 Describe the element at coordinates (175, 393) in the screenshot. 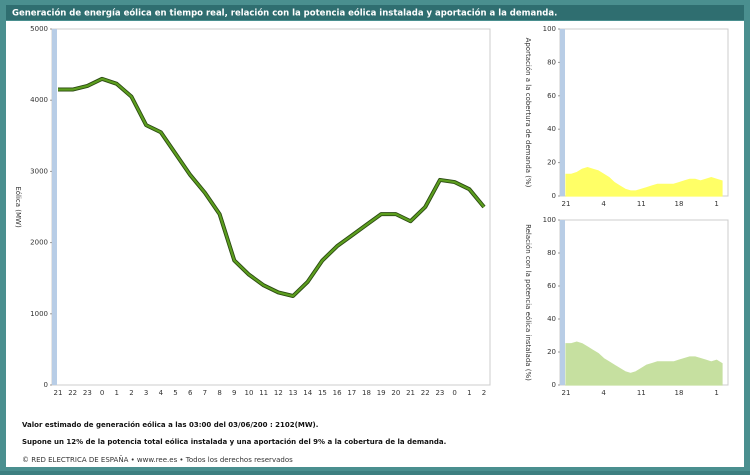

I see `x-tick-label: 5` at that location.